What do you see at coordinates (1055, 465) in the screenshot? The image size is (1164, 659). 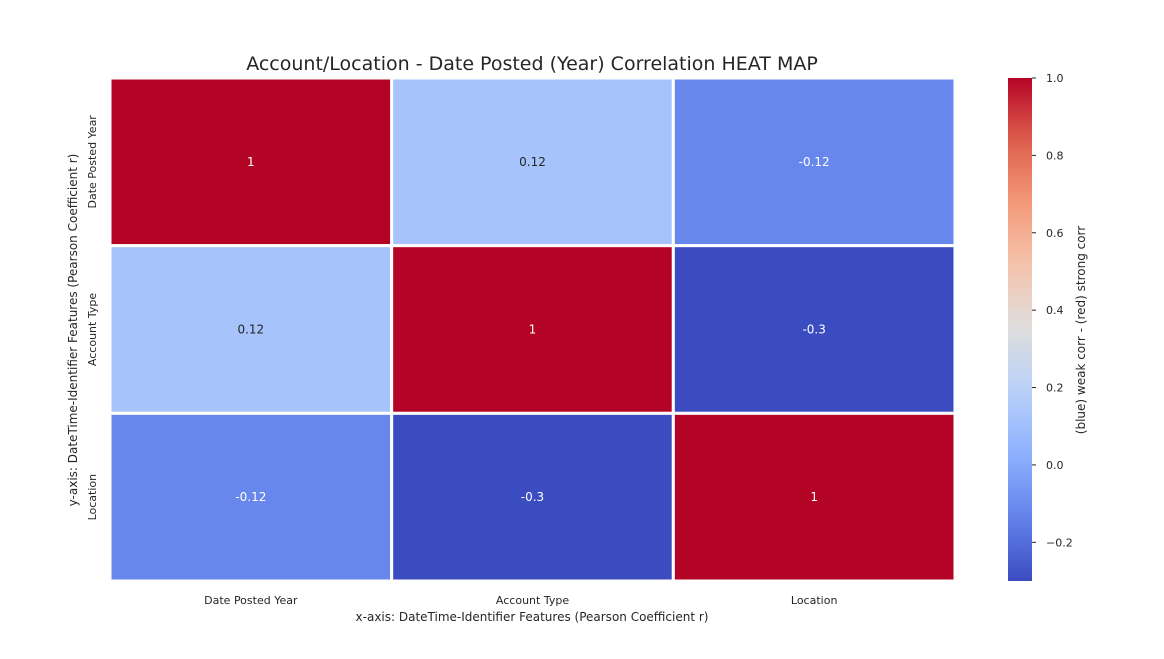 I see `colorbar-tick-label: 0.0` at bounding box center [1055, 465].